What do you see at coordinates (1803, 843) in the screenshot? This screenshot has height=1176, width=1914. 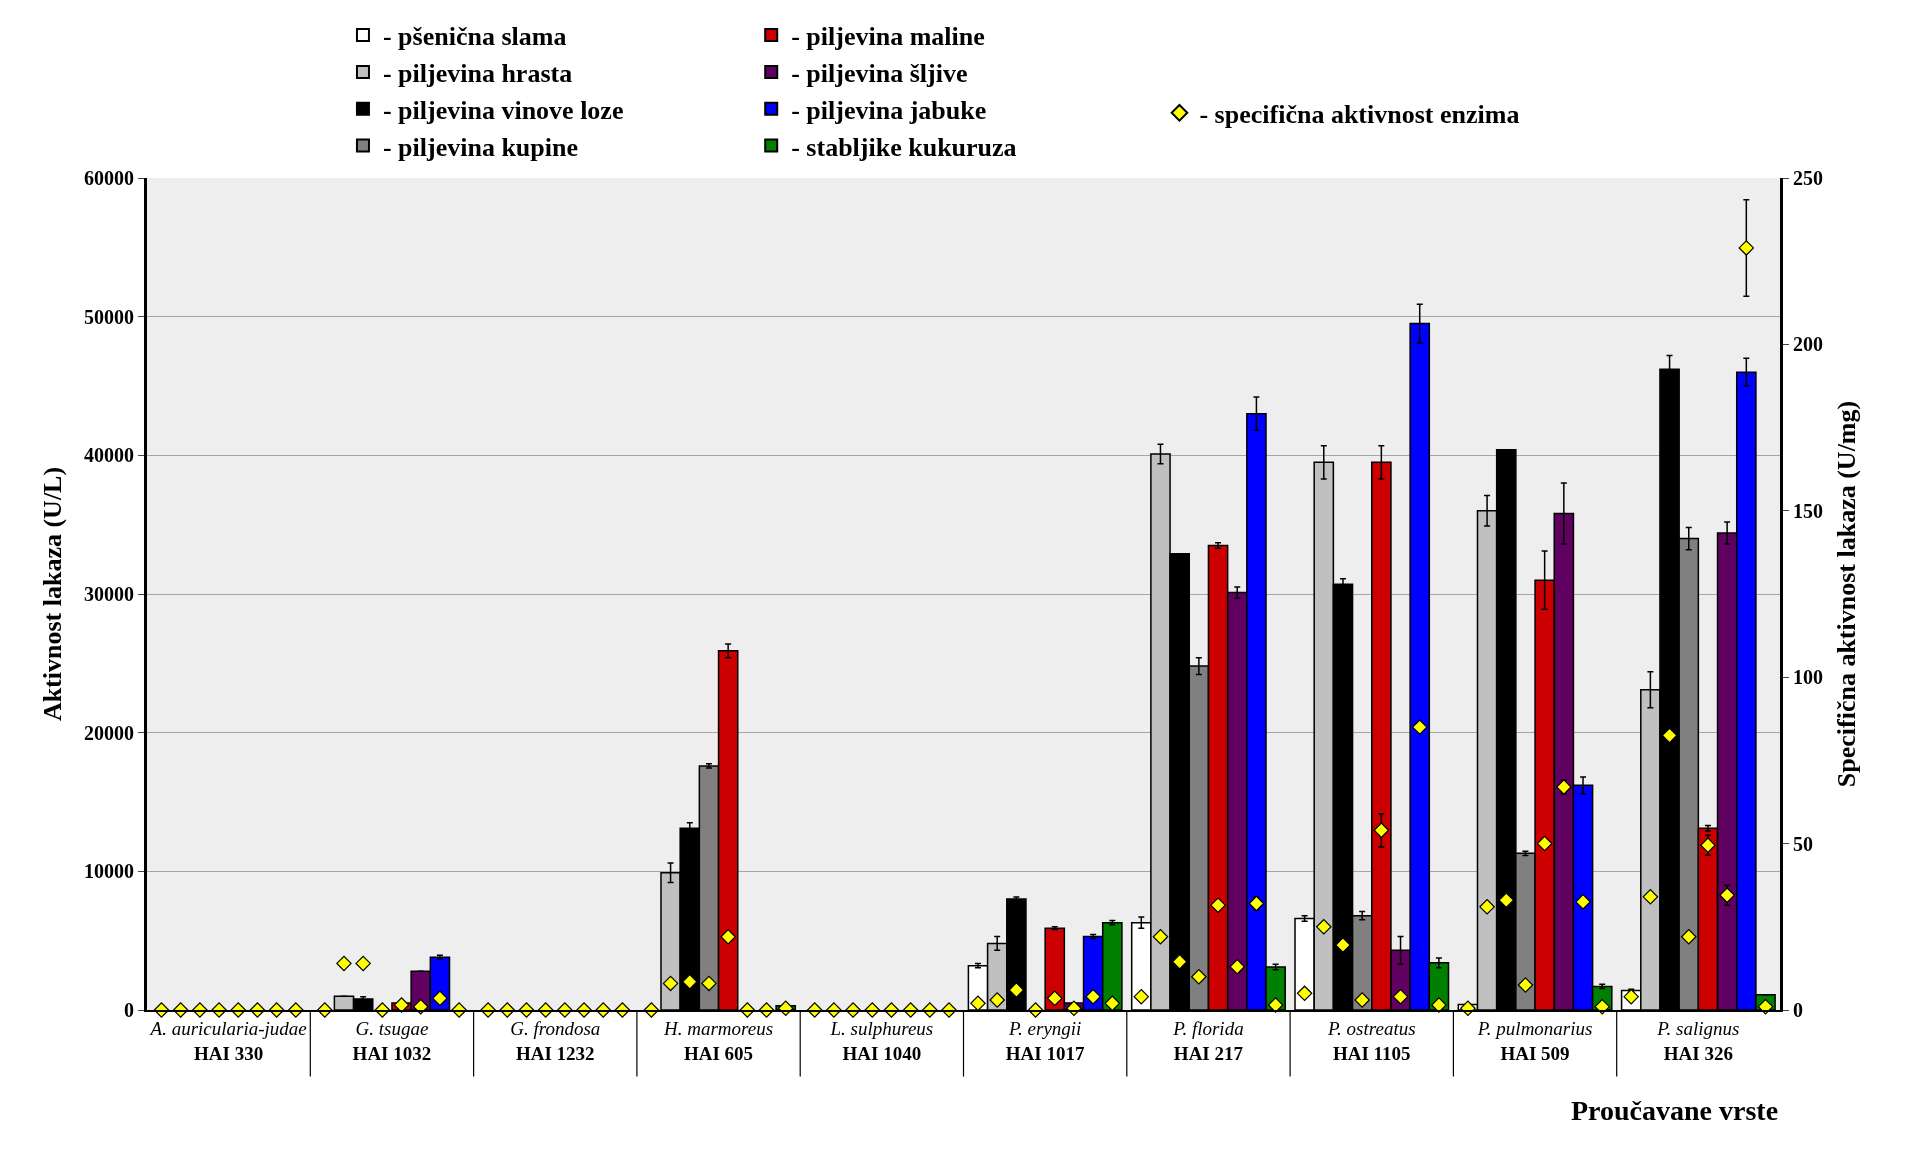 I see `y2-tick-label: 50` at bounding box center [1803, 843].